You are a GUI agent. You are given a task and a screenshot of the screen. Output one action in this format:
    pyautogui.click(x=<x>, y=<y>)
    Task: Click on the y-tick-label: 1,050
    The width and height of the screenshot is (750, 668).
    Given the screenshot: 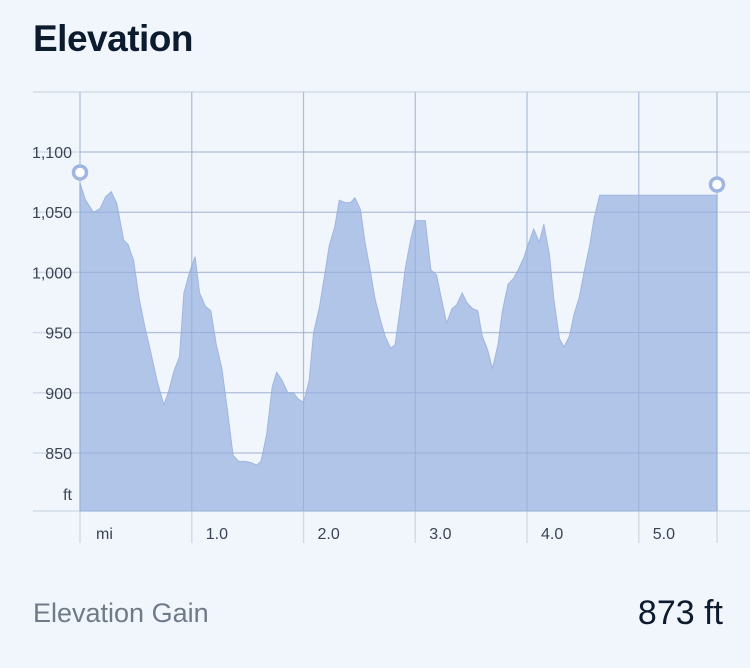 What is the action you would take?
    pyautogui.click(x=52, y=213)
    